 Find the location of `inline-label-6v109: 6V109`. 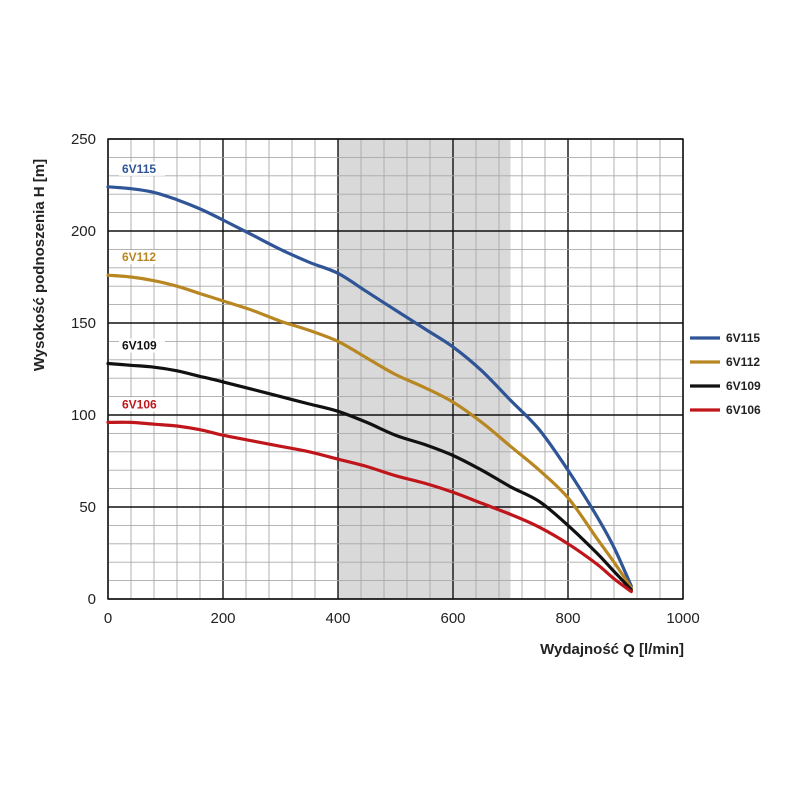

inline-label-6v109: 6V109 is located at coordinates (139, 345).